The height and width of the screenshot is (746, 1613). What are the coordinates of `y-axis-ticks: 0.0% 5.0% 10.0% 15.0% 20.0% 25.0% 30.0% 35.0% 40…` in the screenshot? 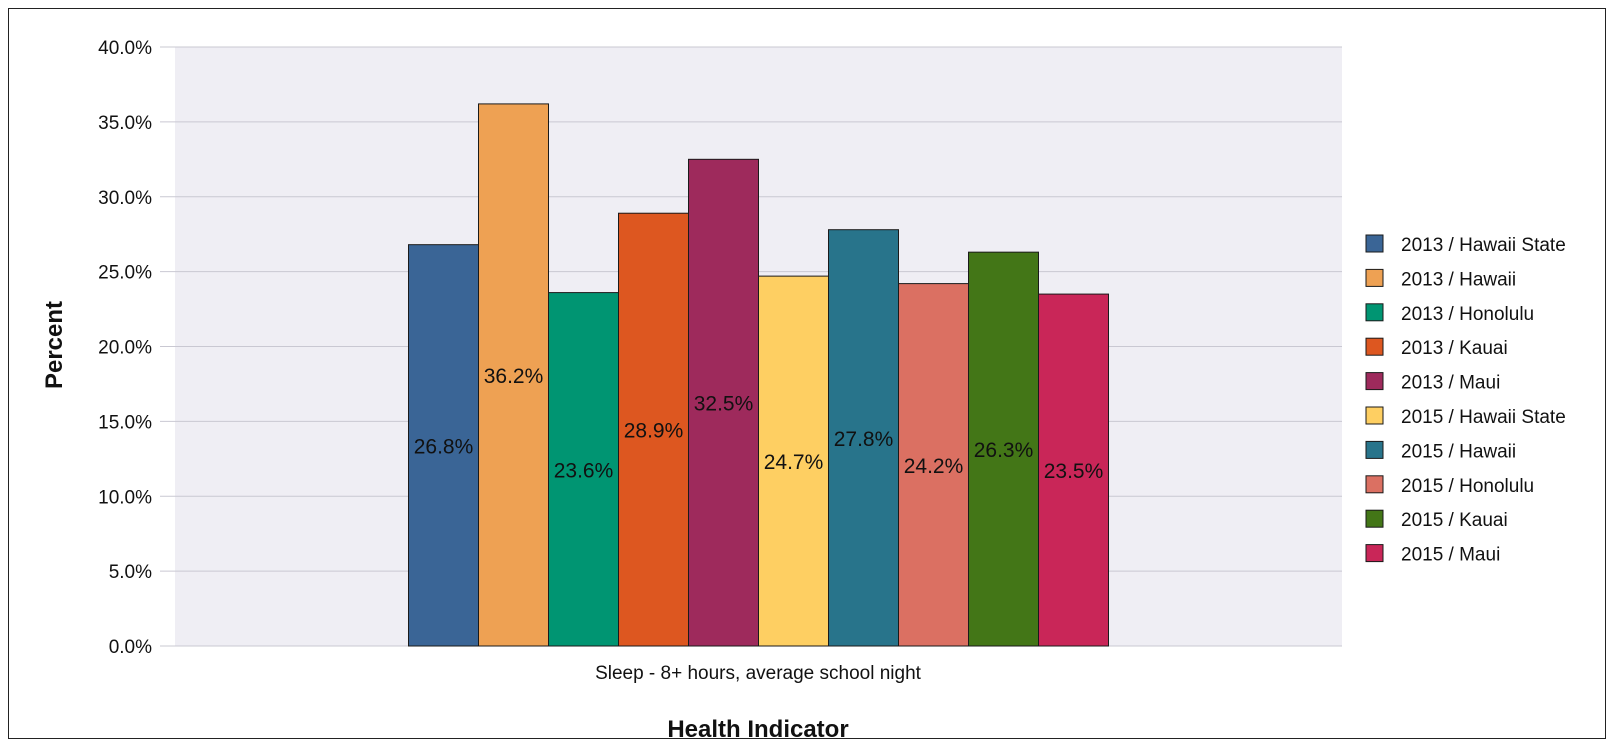 It's located at (125, 348).